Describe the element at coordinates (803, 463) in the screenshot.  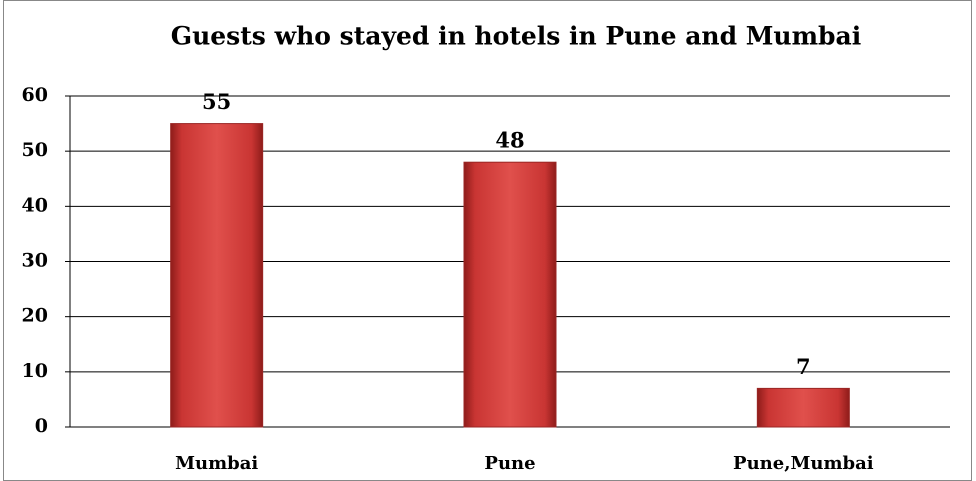
I see `x-tick-label: Pune,Mumbai` at that location.